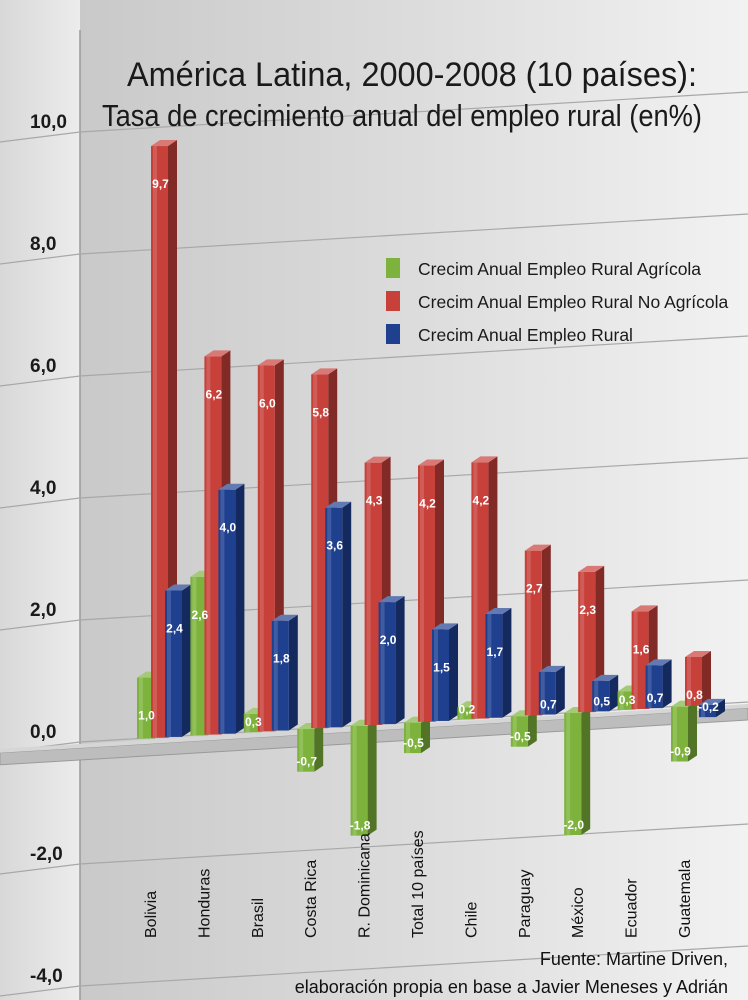  Describe the element at coordinates (587, 610) in the screenshot. I see `value-label: 2,3` at that location.